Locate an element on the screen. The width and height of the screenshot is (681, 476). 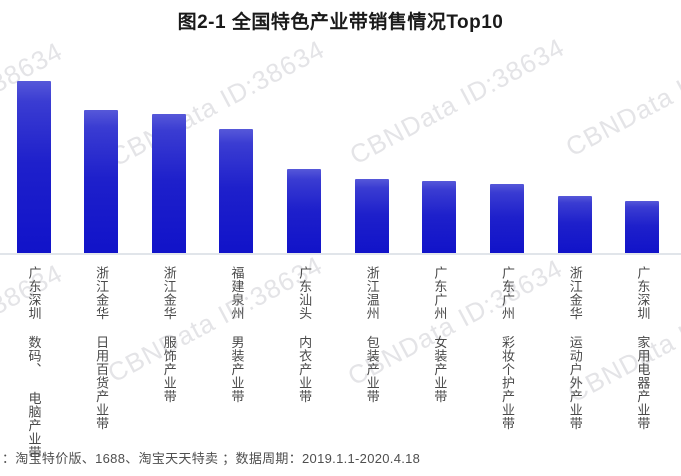
bar-label: 广东深圳 家用电器产业带 is located at coordinates (643, 348).